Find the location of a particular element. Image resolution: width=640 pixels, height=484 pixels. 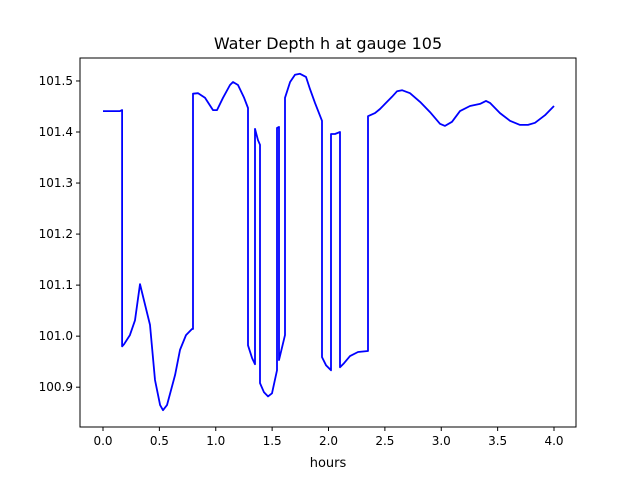

y-tick-label: 101.4 is located at coordinates (56, 132).